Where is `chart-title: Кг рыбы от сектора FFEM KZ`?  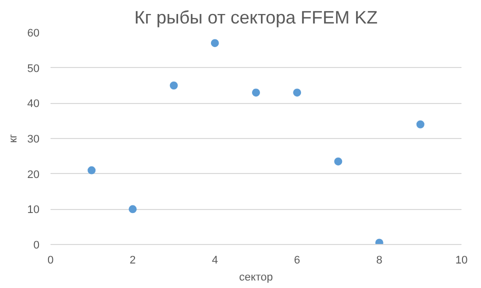 chart-title: Кг рыбы от сектора FFEM KZ is located at coordinates (256, 18).